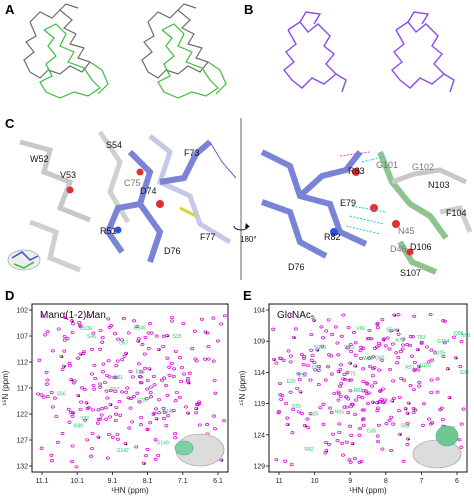 The image size is (474, 497). What do you see at coordinates (309, 450) in the screenshot?
I see `peak-label-r82: R82` at bounding box center [309, 450].